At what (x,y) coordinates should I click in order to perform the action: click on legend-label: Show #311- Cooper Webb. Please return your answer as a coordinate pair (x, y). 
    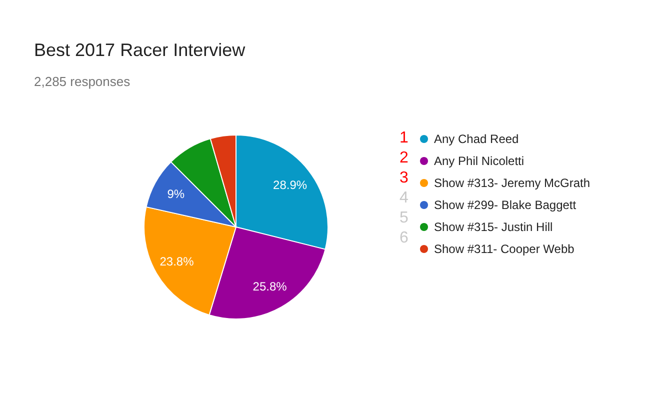
    Looking at the image, I should click on (504, 249).